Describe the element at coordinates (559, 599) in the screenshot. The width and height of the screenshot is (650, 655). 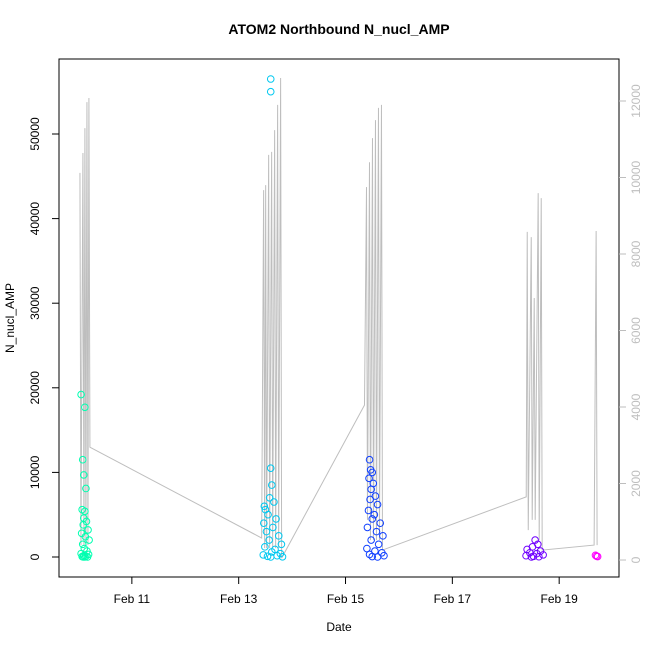
I see `x-tick-label: Feb 19` at that location.